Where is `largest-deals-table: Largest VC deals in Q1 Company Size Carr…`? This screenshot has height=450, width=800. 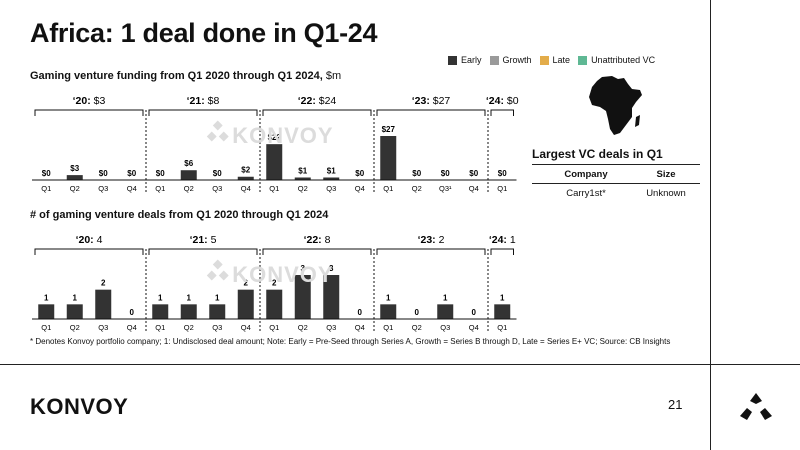
largest-deals-table: Largest VC deals in Q1 Company Size Carr… is located at coordinates (616, 174).